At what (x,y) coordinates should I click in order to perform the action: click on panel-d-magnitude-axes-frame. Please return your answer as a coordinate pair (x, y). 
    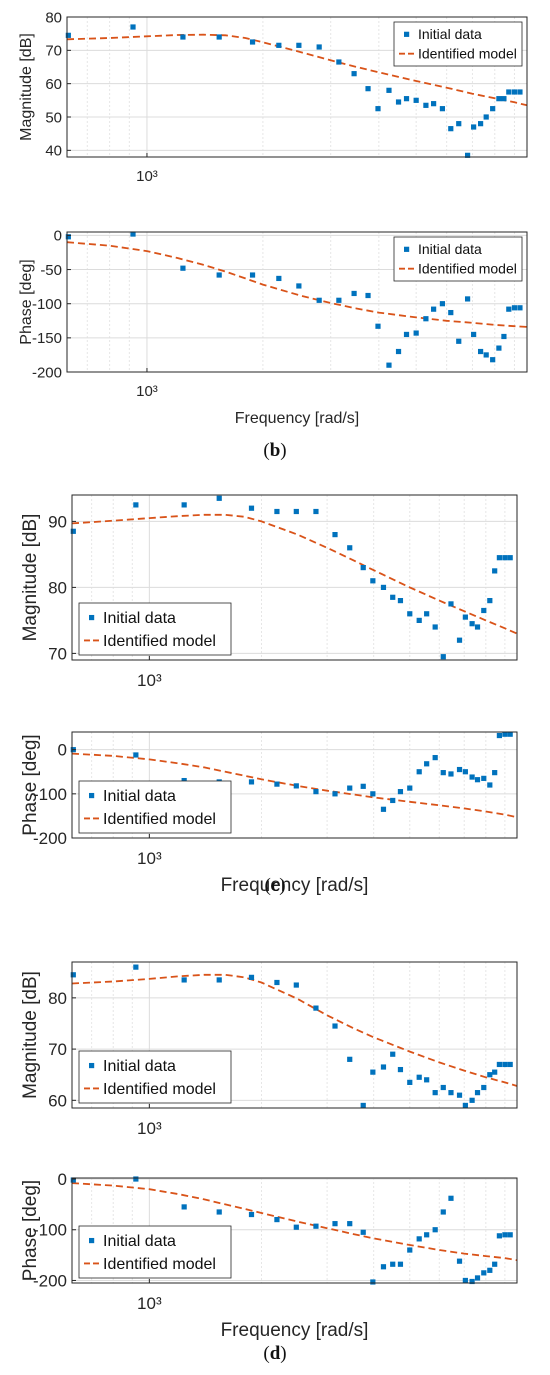
    Looking at the image, I should click on (294, 1035).